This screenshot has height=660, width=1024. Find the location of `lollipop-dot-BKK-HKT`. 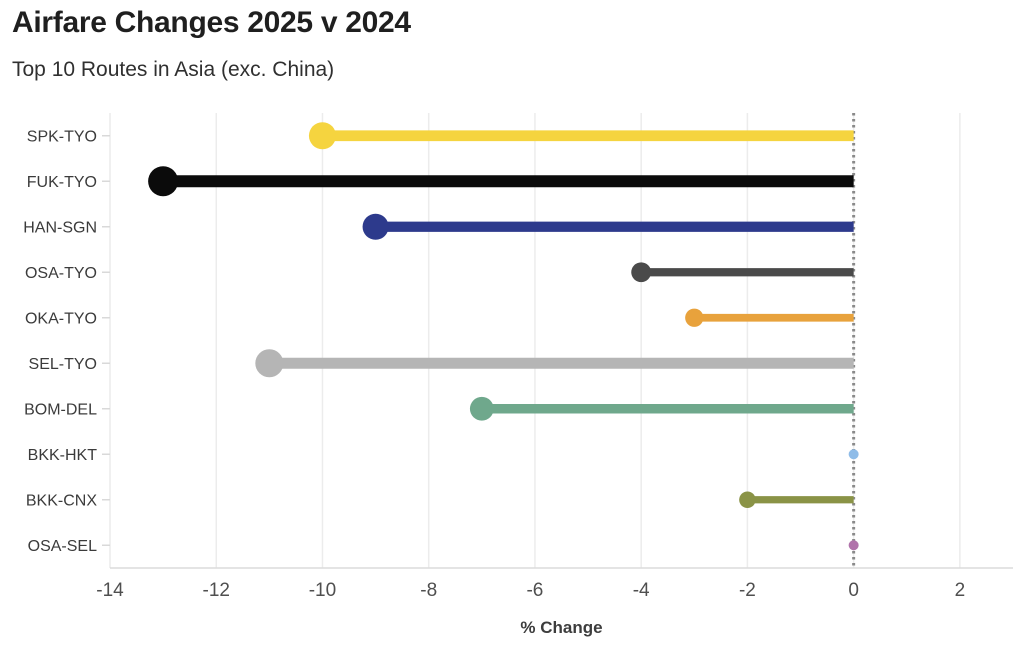

lollipop-dot-BKK-HKT is located at coordinates (853, 454).